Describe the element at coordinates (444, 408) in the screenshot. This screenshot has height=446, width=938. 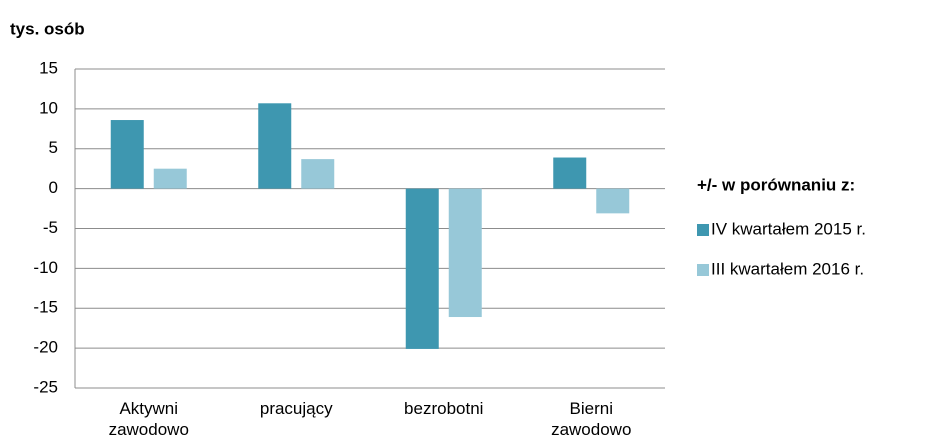
I see `x-tick-label: bezrobotni` at that location.